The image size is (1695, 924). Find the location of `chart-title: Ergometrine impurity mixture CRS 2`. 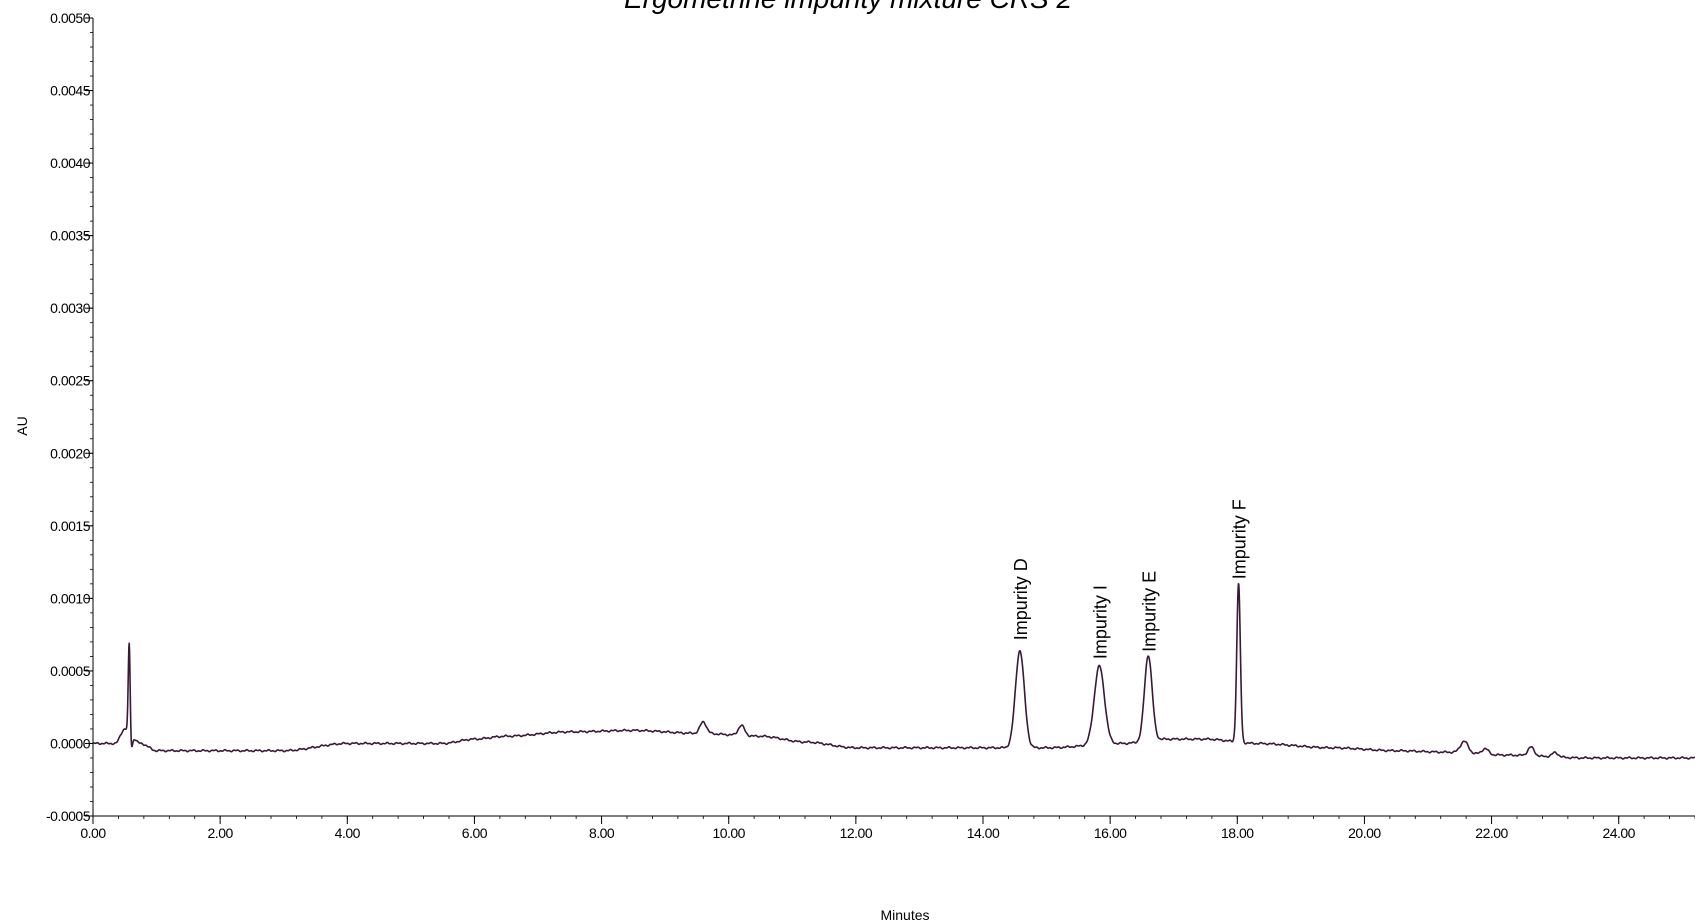

chart-title: Ergometrine impurity mixture CRS 2 is located at coordinates (848, 7).